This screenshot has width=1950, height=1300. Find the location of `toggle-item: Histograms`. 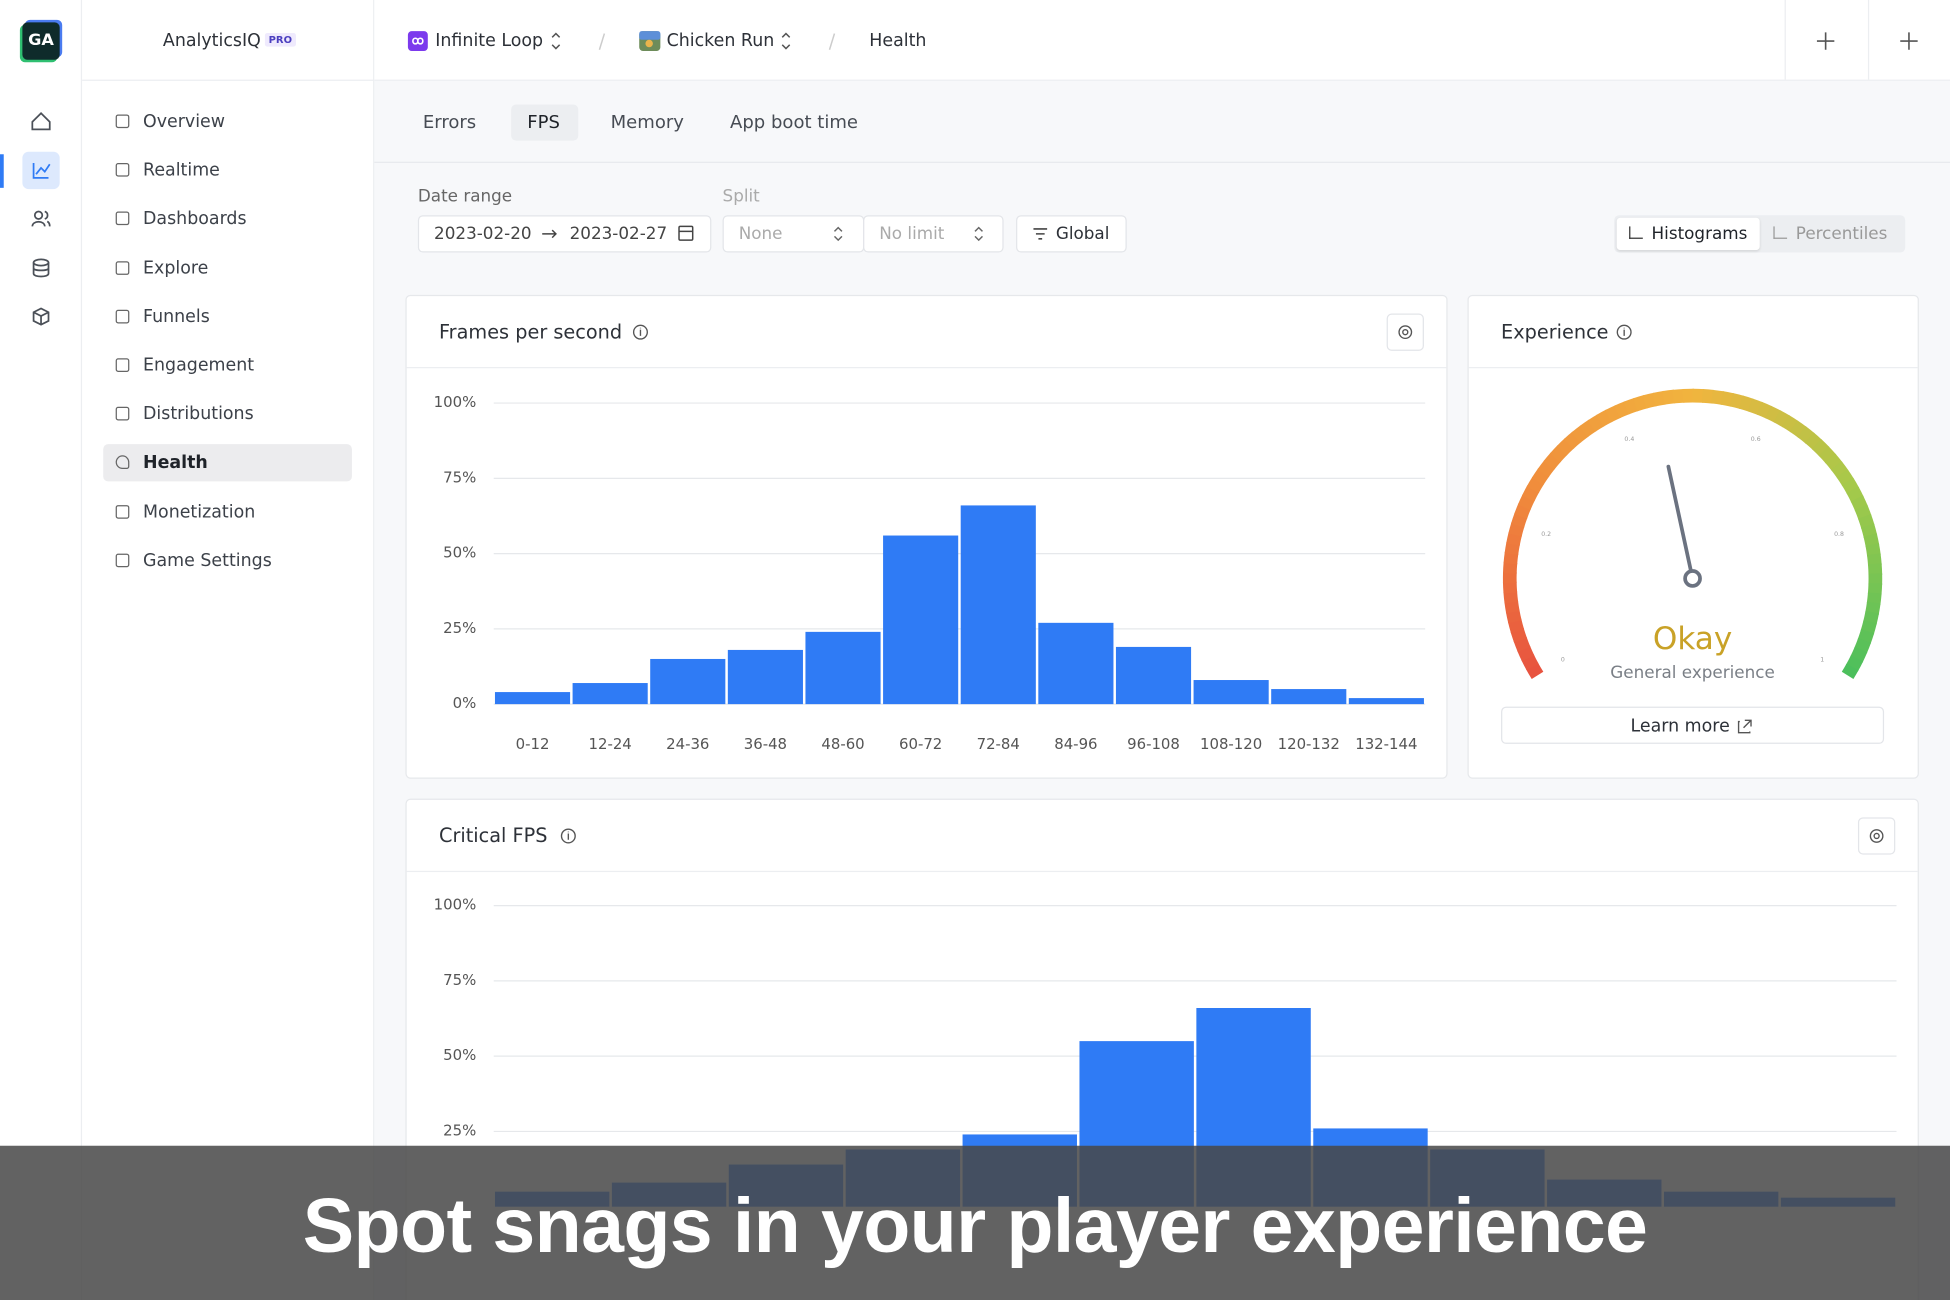

toggle-item: Histograms is located at coordinates (1699, 233).